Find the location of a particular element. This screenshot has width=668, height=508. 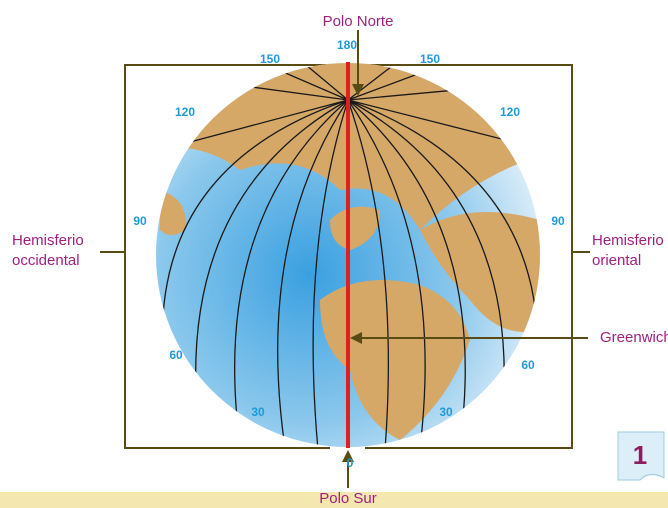

label: Hemisferio oriental is located at coordinates (628, 250).